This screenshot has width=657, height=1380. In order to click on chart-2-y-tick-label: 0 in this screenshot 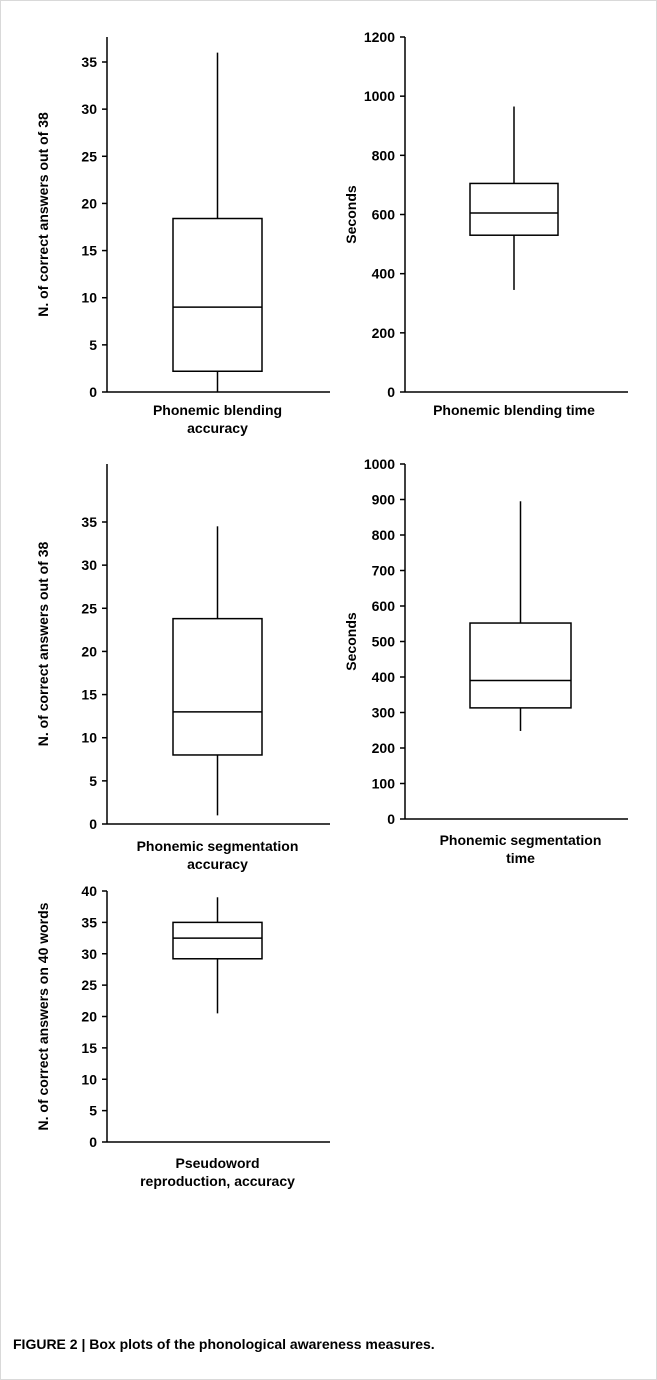, I will do `click(391, 392)`.